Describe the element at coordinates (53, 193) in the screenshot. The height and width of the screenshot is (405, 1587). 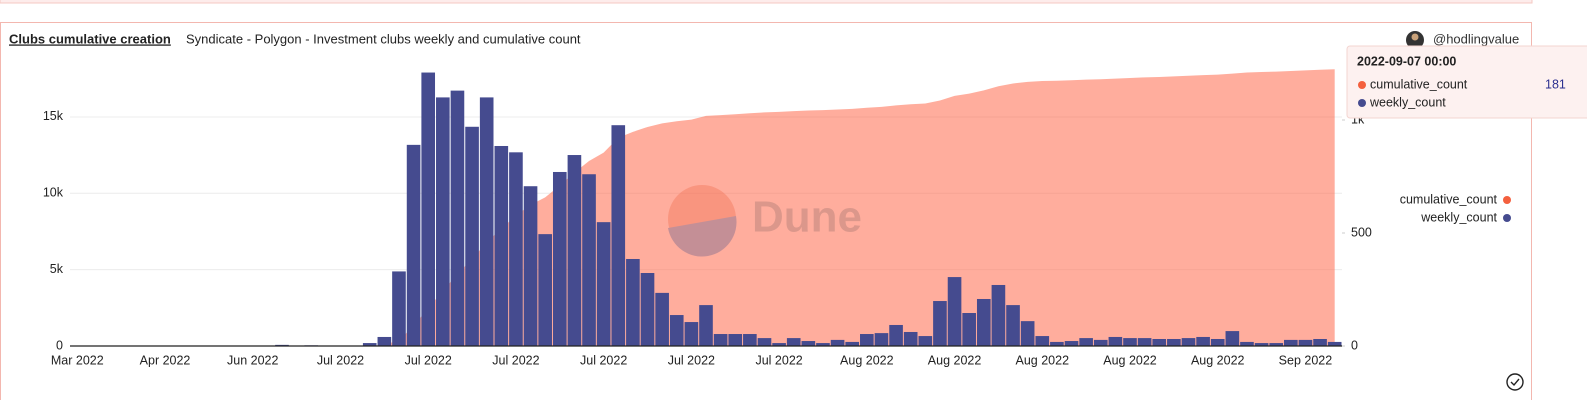
I see `y-tick-label: 10k` at that location.